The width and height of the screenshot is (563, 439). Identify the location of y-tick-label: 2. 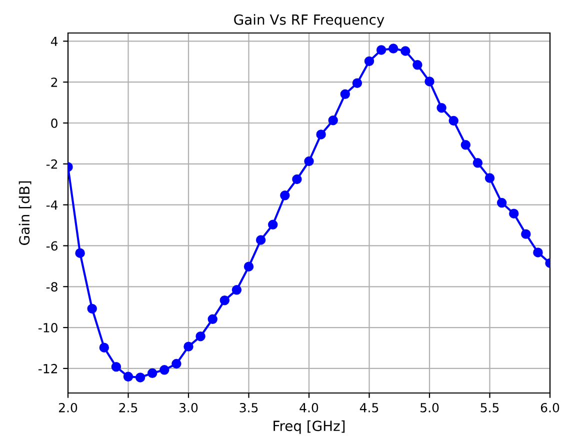
(54, 82).